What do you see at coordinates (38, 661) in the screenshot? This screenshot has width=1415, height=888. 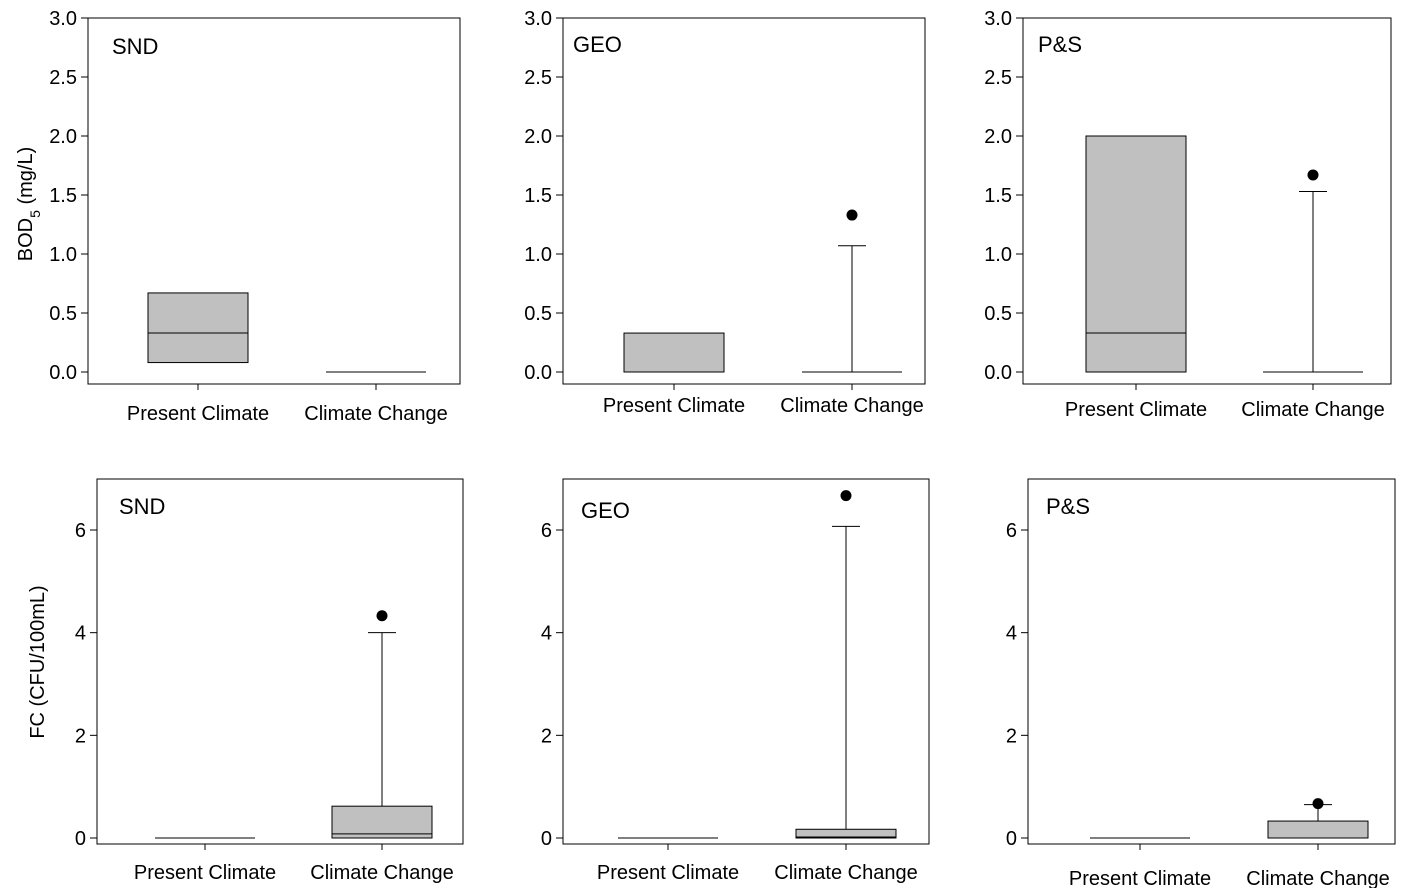 I see `y-axis-label: FC (CFU/100mL)` at bounding box center [38, 661].